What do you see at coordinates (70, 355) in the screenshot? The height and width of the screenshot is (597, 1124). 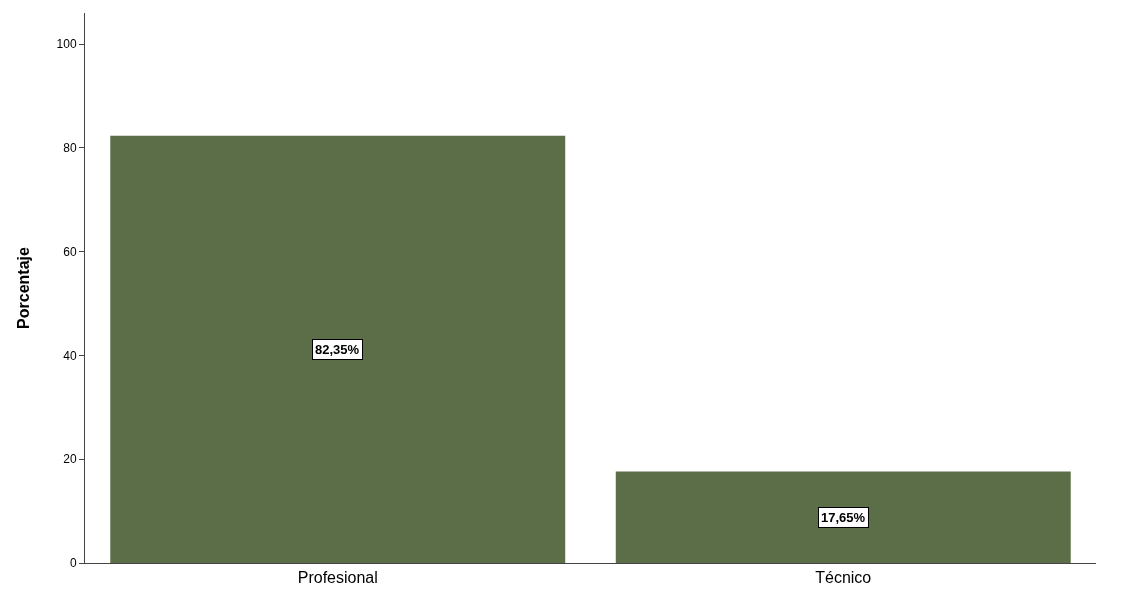 I see `y-tick-label: 40` at bounding box center [70, 355].